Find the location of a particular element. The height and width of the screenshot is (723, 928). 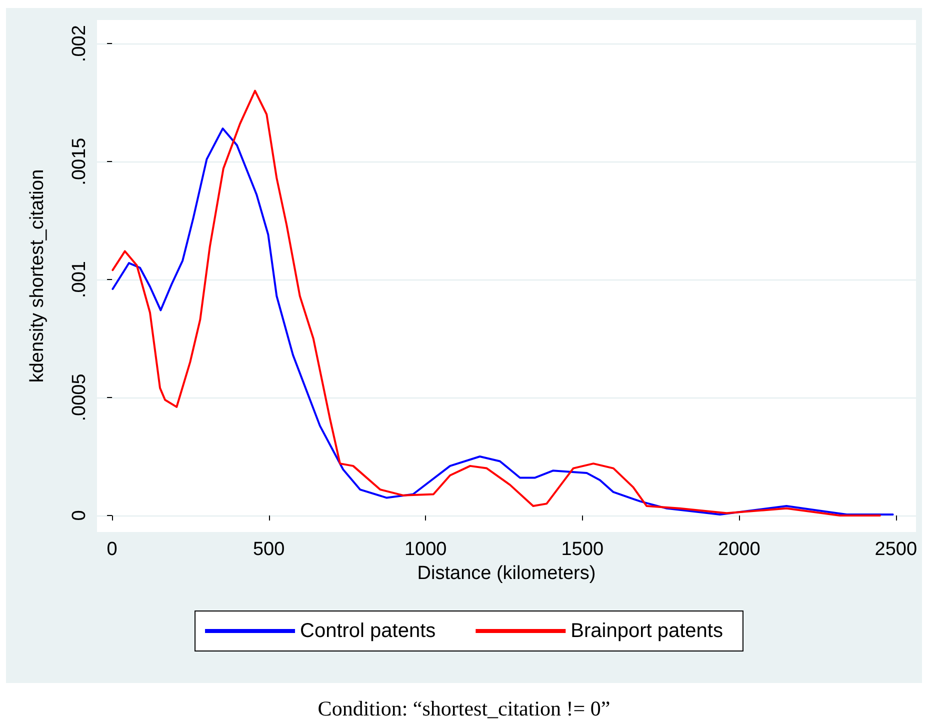

x-tick-label: 2000 is located at coordinates (739, 549).